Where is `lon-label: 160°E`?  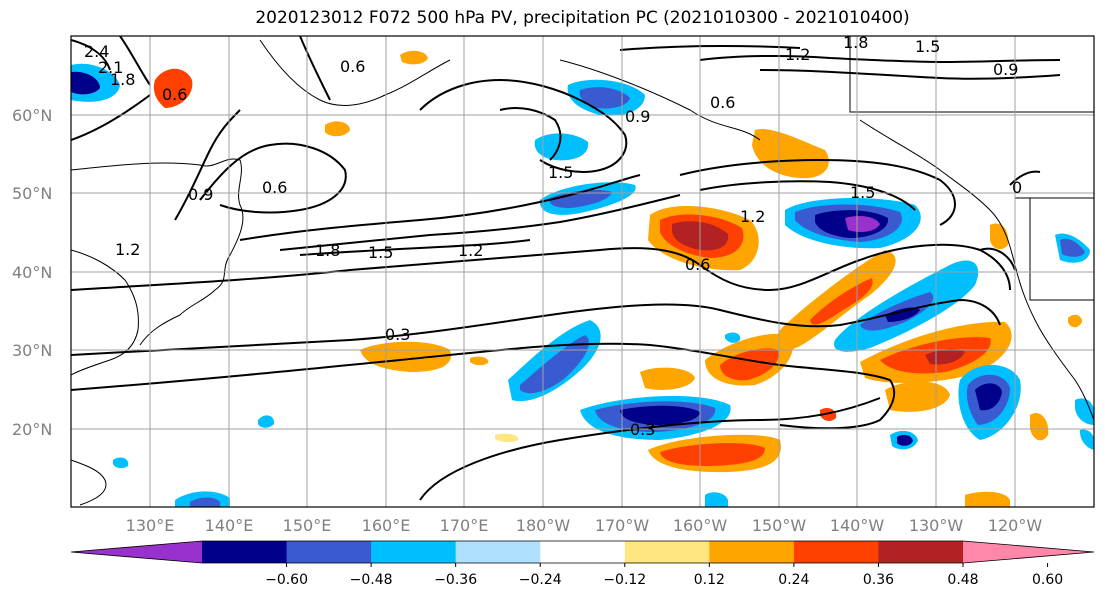
lon-label: 160°E is located at coordinates (386, 525).